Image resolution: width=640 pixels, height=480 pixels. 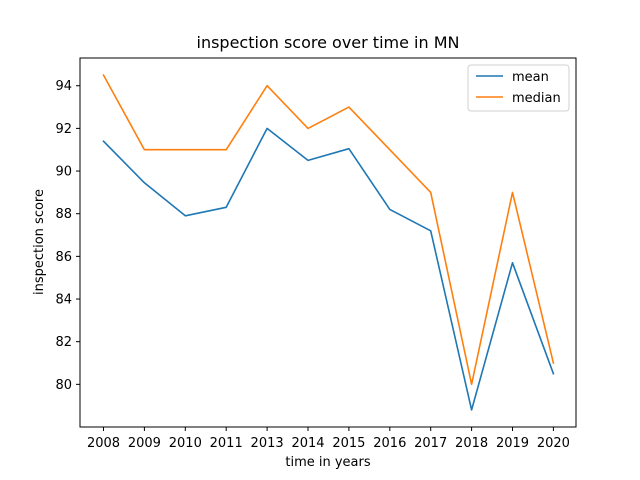 What do you see at coordinates (530, 77) in the screenshot?
I see `legend-label-mean: mean` at bounding box center [530, 77].